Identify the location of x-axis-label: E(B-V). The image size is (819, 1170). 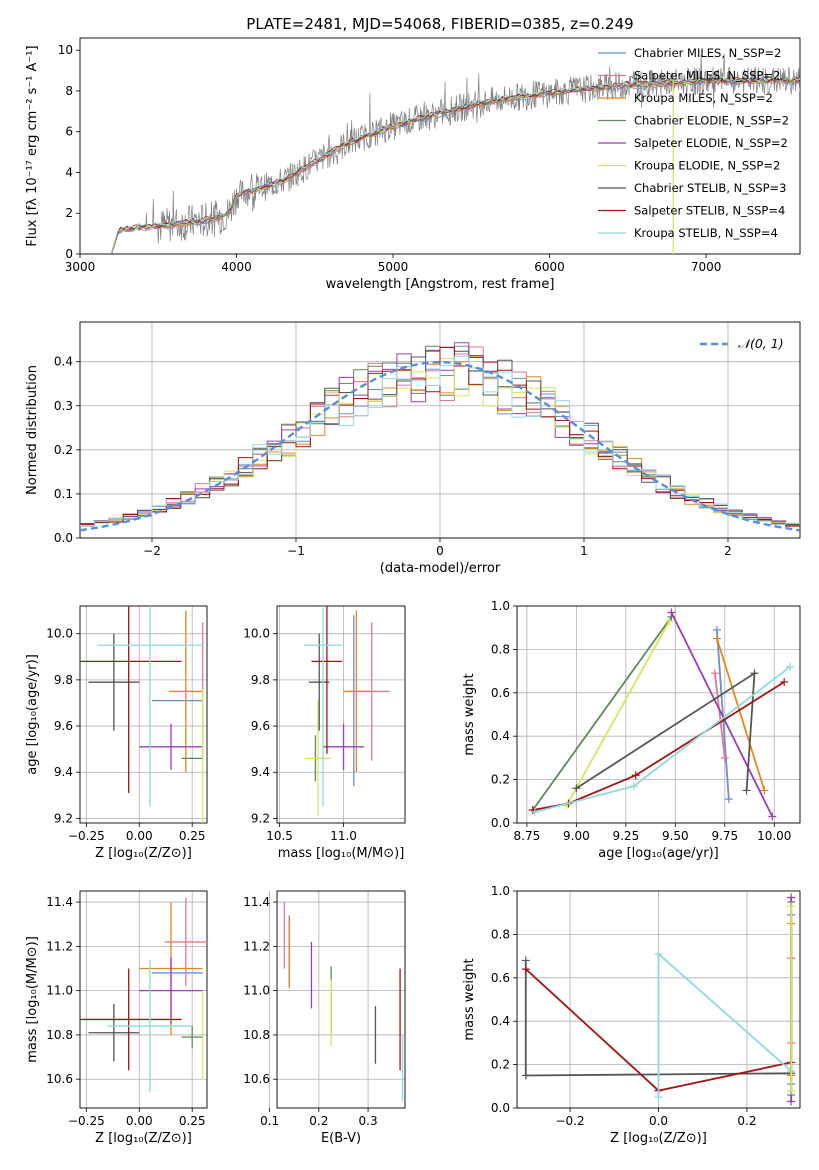
(341, 1138).